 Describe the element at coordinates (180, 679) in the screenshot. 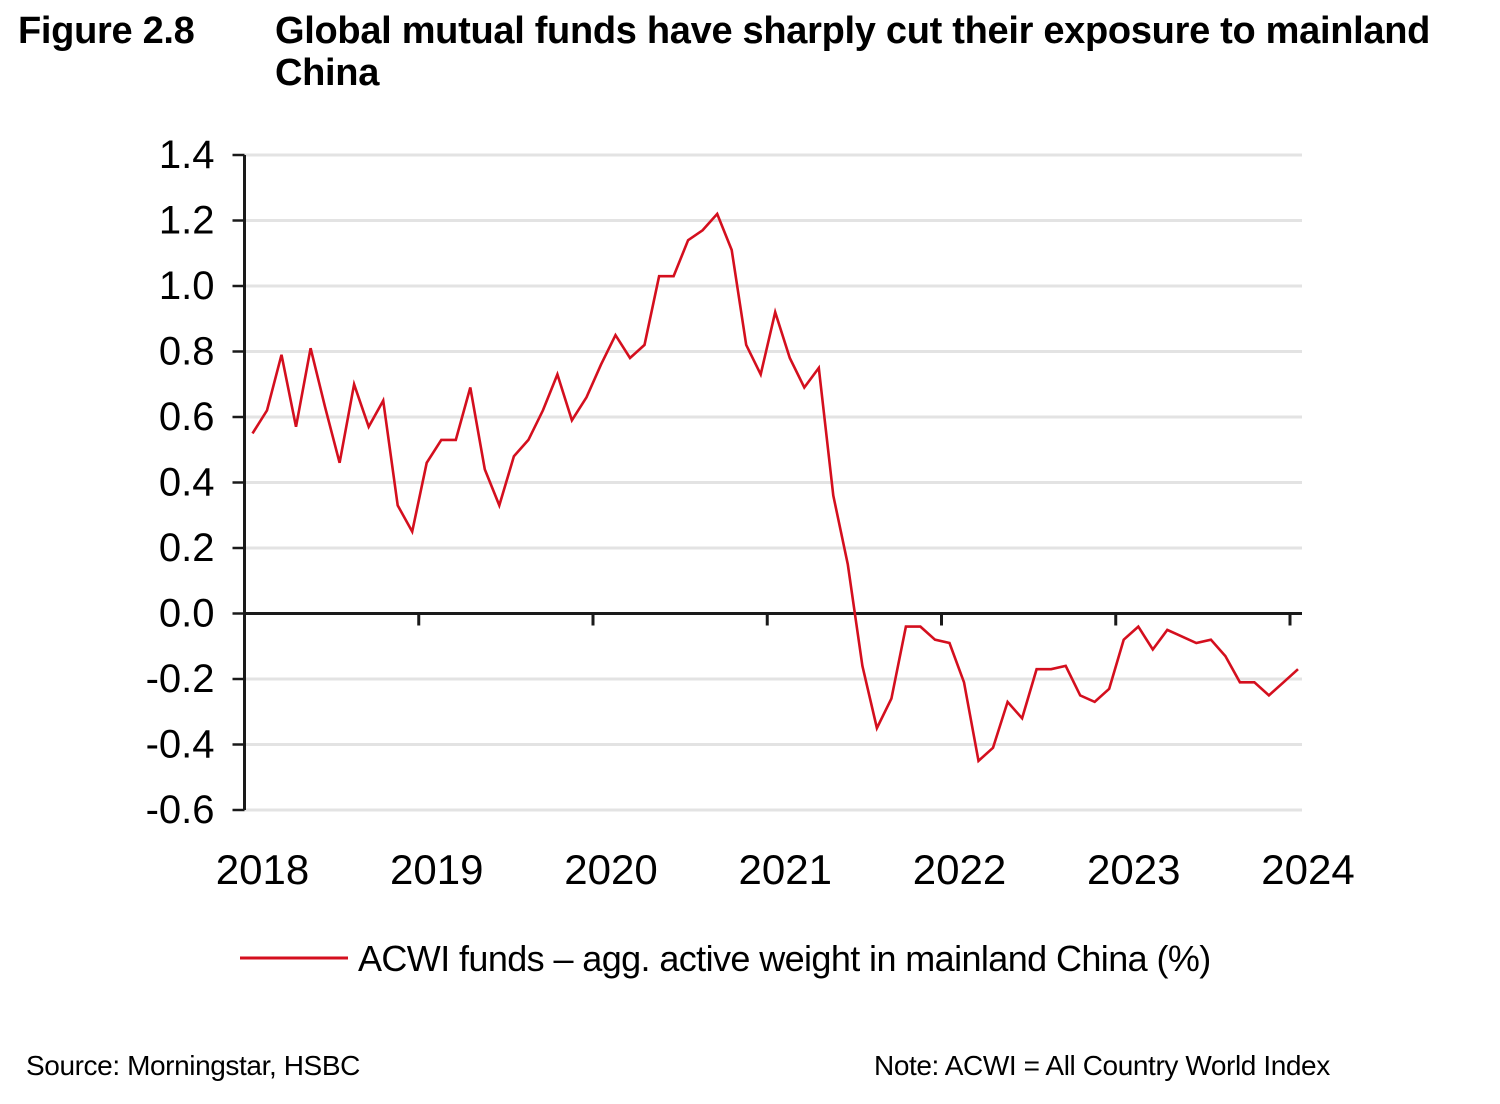

I see `y-tick-label: -0.2` at that location.